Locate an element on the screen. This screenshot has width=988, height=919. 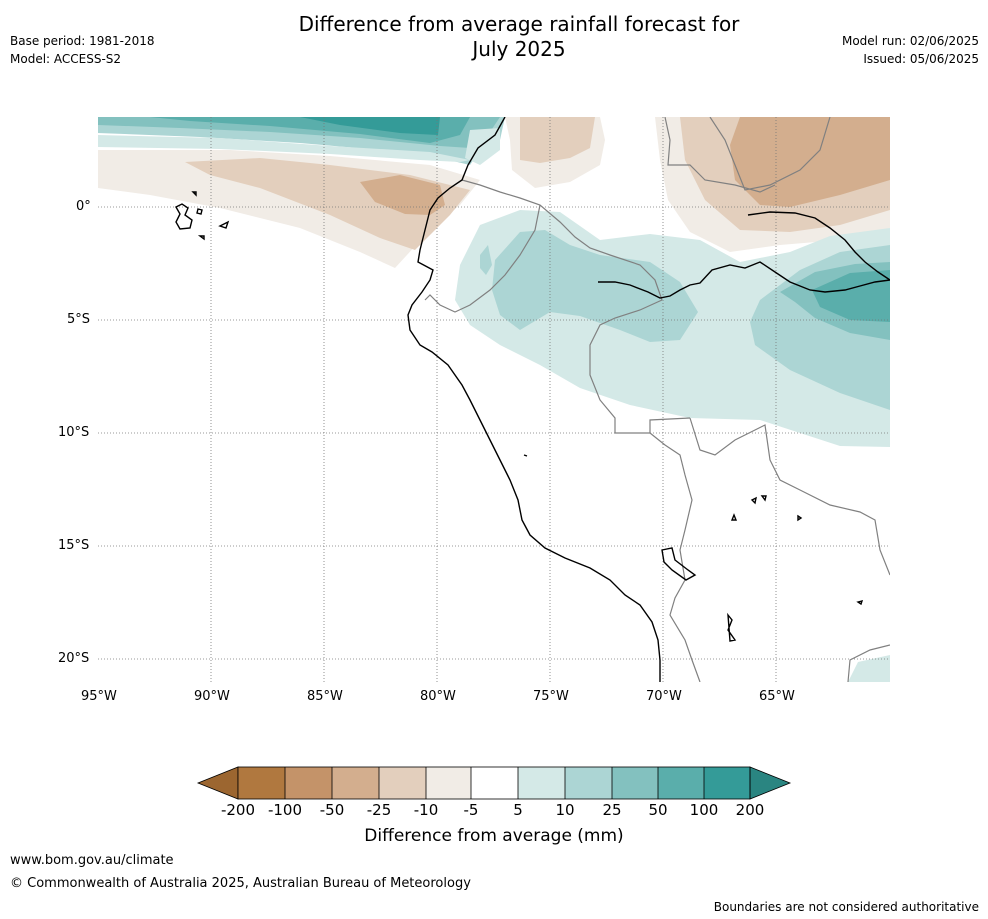
colorbar-label: 10 is located at coordinates (565, 810).